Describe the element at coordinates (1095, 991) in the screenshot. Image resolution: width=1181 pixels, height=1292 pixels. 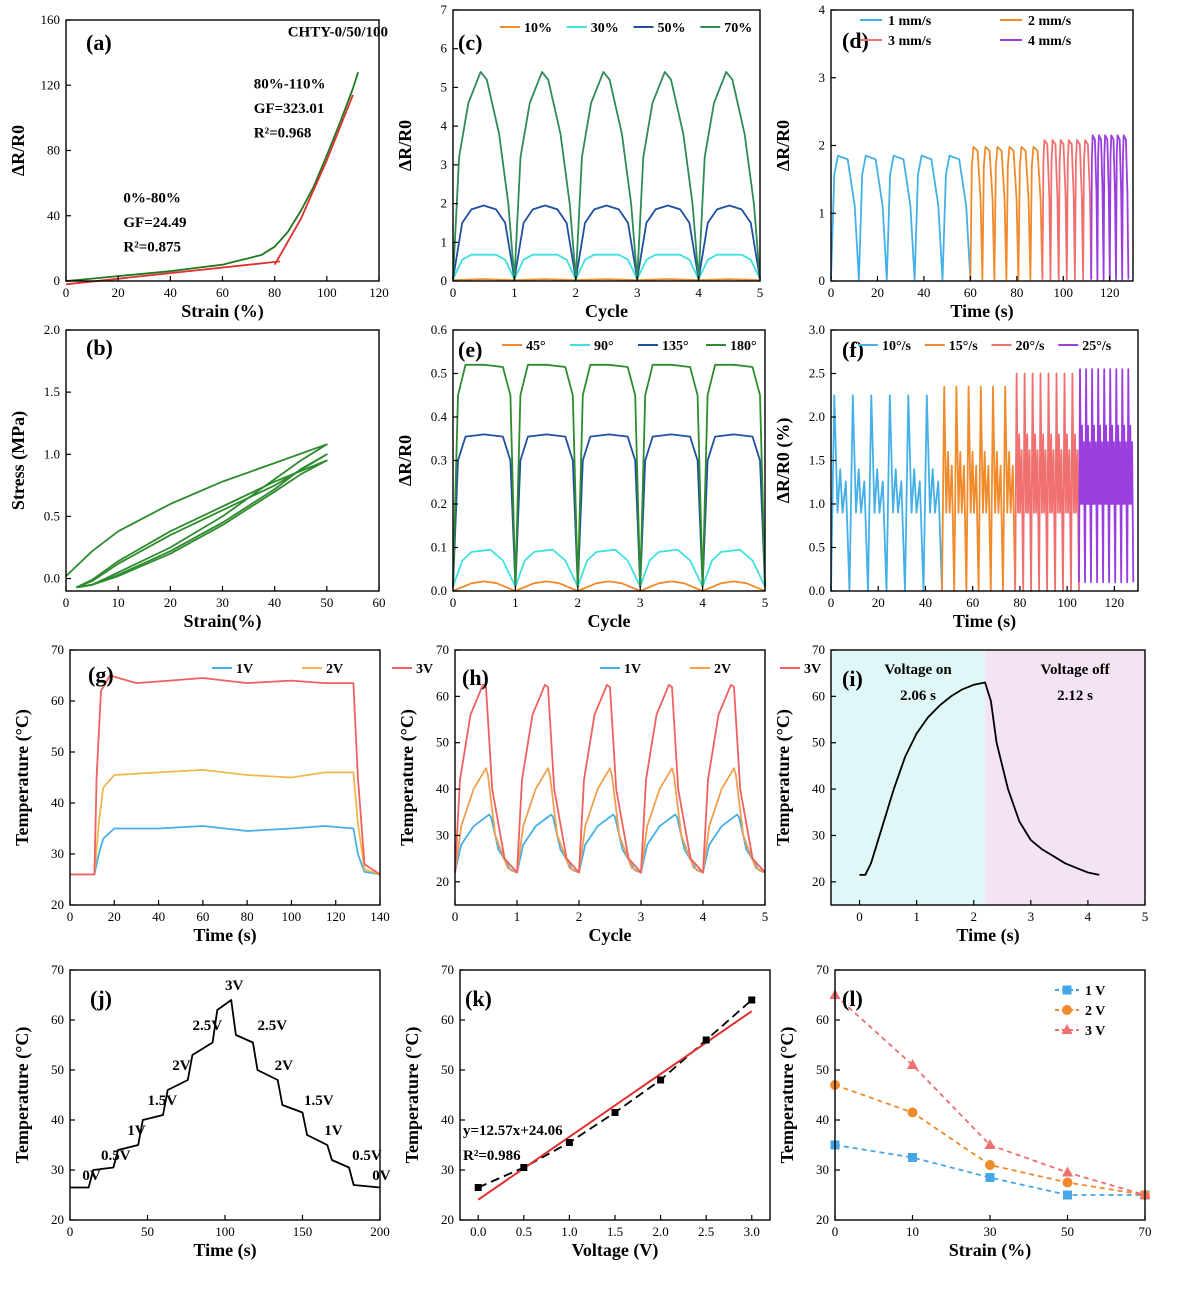
I see `legend-entry: 1 V` at that location.